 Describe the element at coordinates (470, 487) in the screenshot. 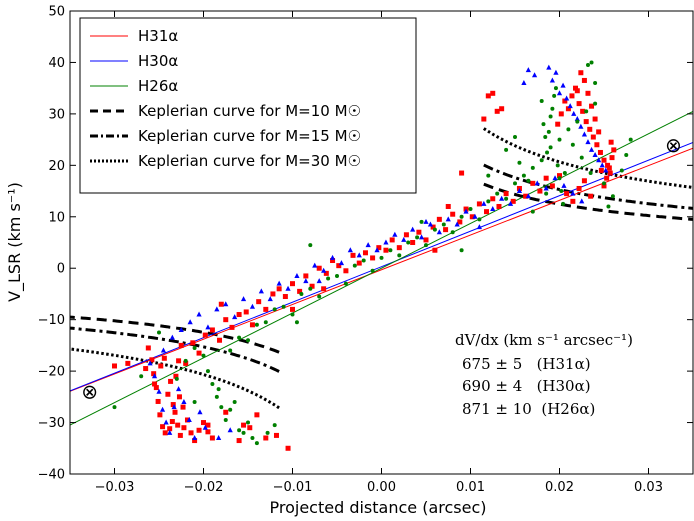

I see `x-tick-label: 0.01` at that location.